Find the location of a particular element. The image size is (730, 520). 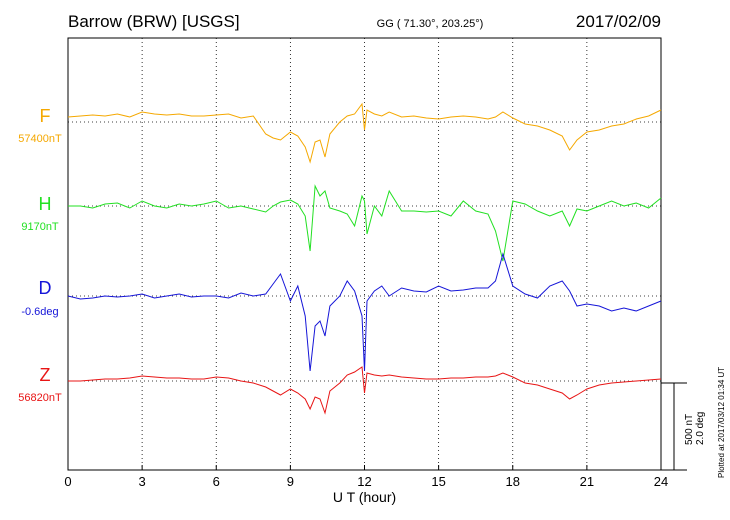

series-baseline-d: -0.6deg is located at coordinates (39, 312).